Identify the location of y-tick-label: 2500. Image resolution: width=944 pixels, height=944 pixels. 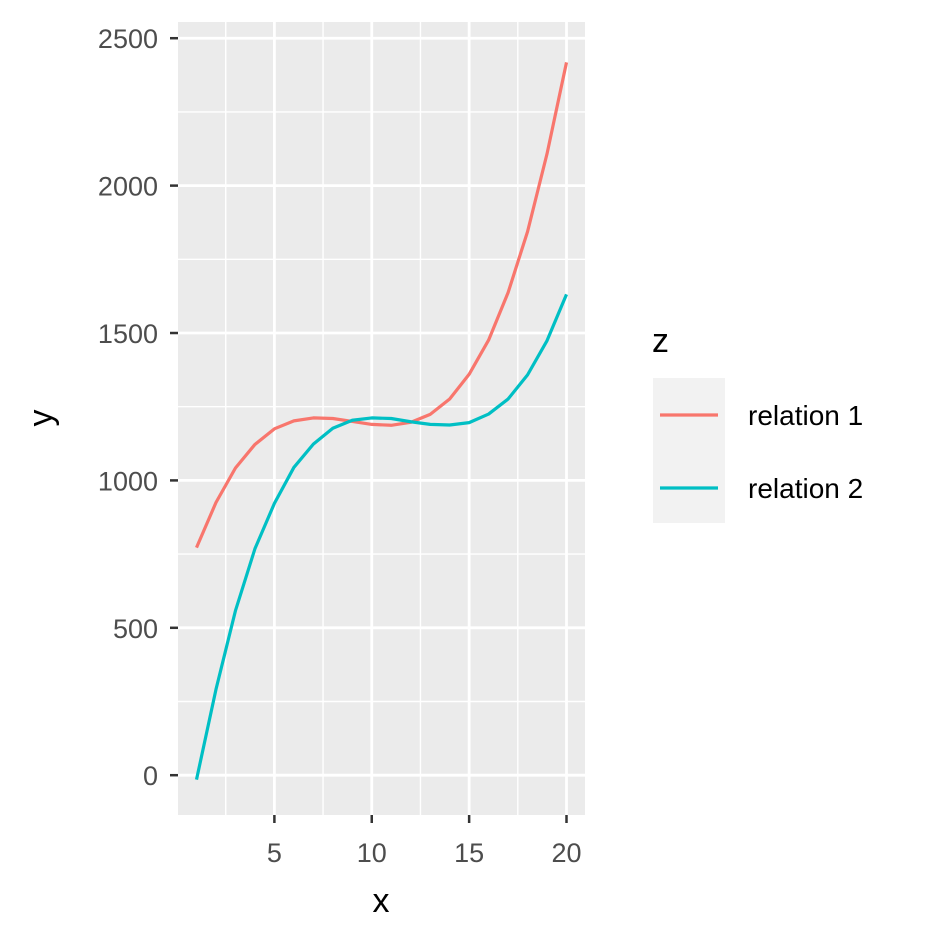
(128, 39).